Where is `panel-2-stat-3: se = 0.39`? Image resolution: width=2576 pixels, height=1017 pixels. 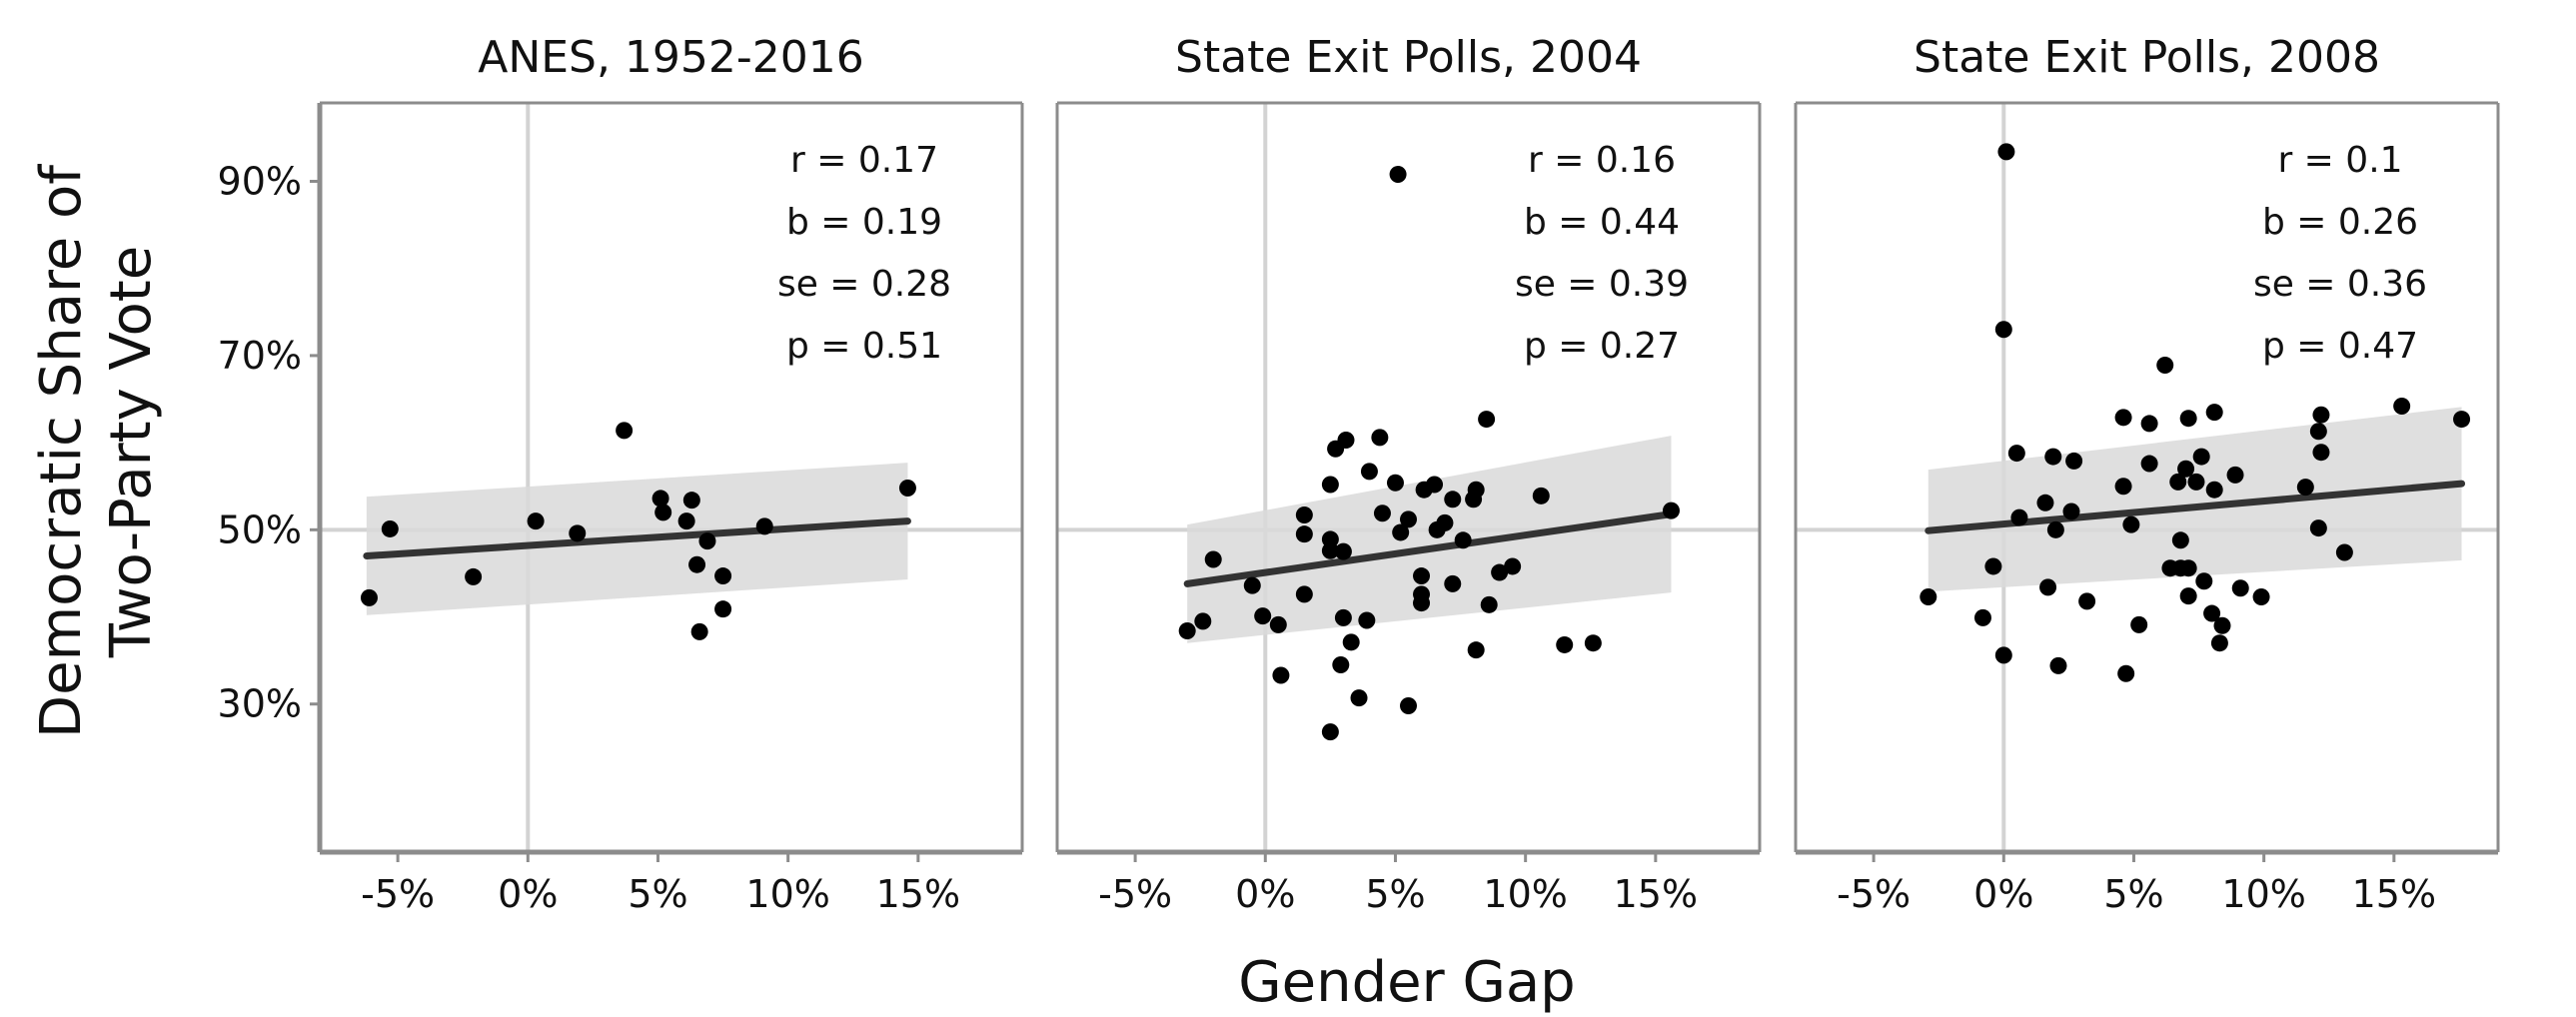 panel-2-stat-3: se = 0.39 is located at coordinates (1602, 284).